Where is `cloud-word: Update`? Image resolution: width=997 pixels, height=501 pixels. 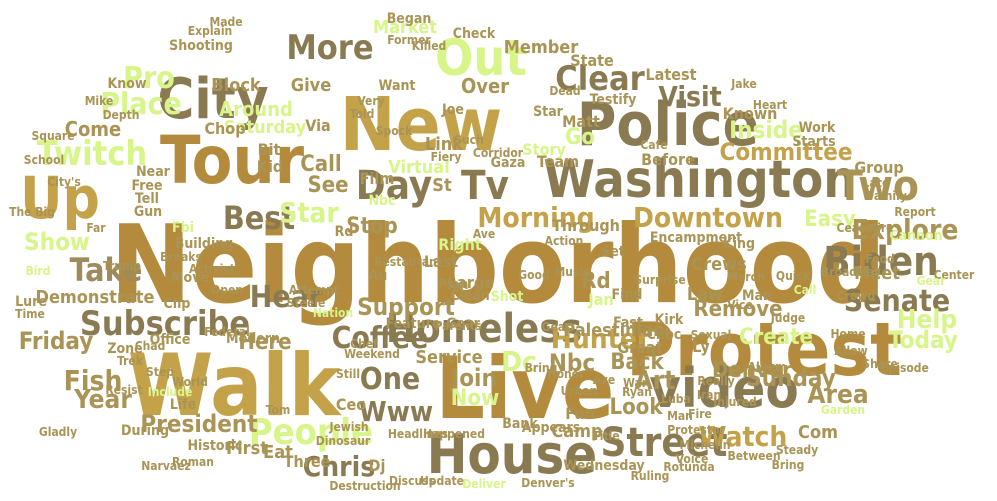 cloud-word: Update is located at coordinates (442, 481).